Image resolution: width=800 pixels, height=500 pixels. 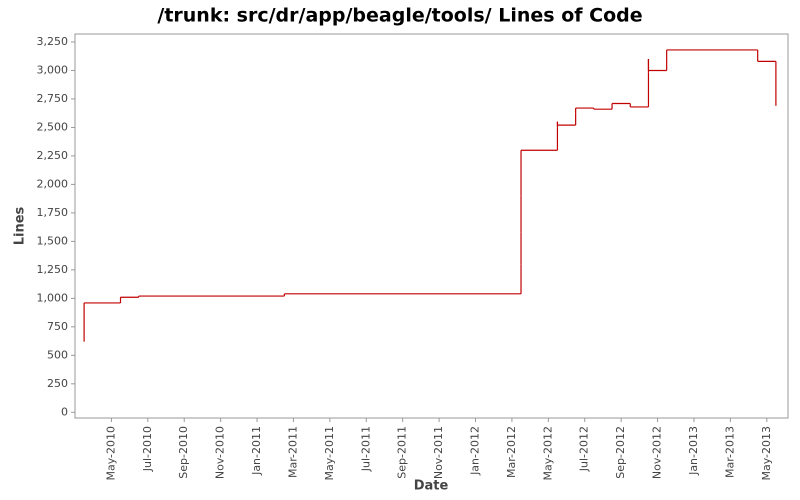 I want to click on x-tick-label: Jul-2011, so click(x=365, y=449).